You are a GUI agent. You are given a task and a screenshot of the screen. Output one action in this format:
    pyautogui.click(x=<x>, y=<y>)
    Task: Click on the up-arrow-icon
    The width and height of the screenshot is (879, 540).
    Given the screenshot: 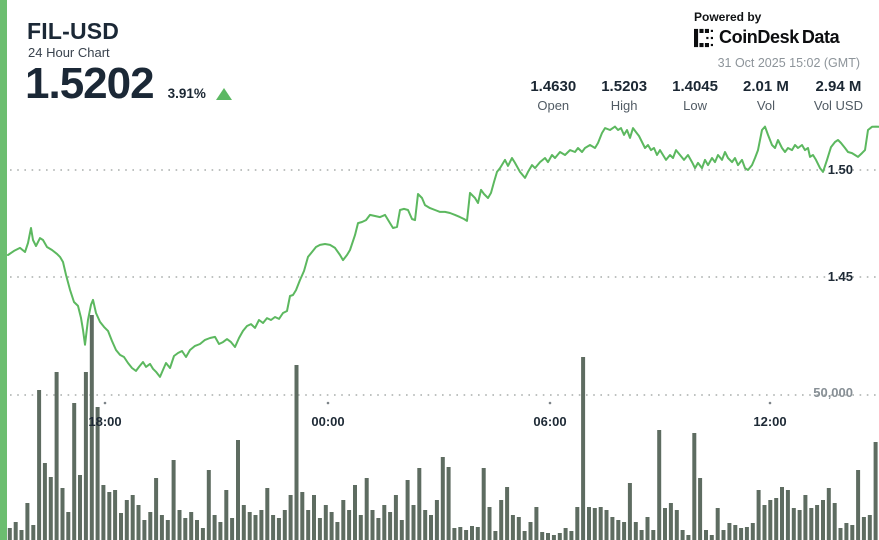 What is the action you would take?
    pyautogui.click(x=223, y=94)
    